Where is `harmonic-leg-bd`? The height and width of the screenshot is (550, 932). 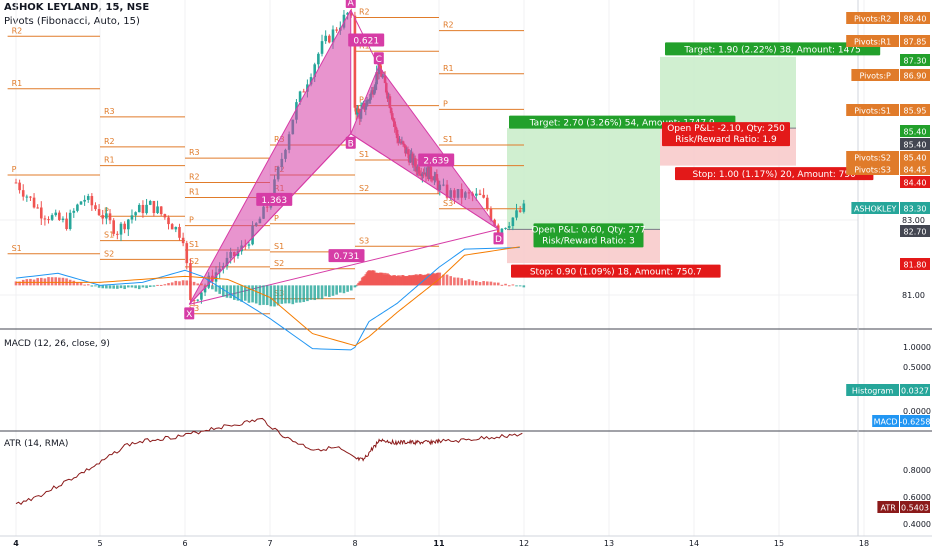
harmonic-leg-bd is located at coordinates (424, 181).